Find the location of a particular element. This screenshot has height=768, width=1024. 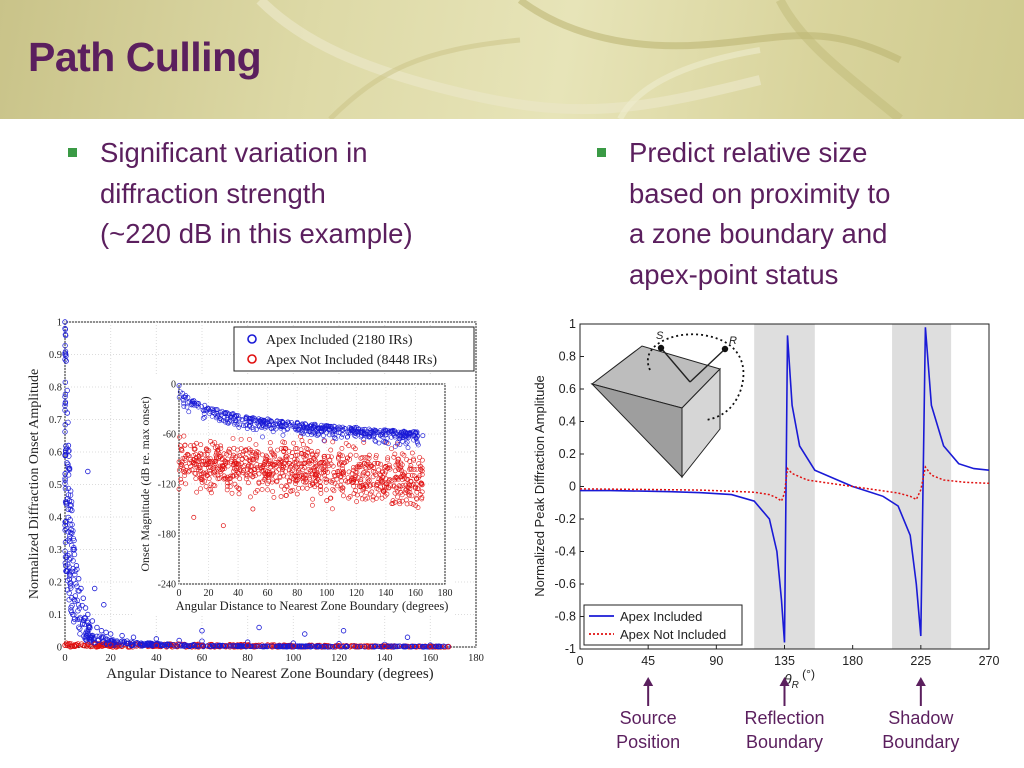

x-tick-label: 80 is located at coordinates (247, 658).